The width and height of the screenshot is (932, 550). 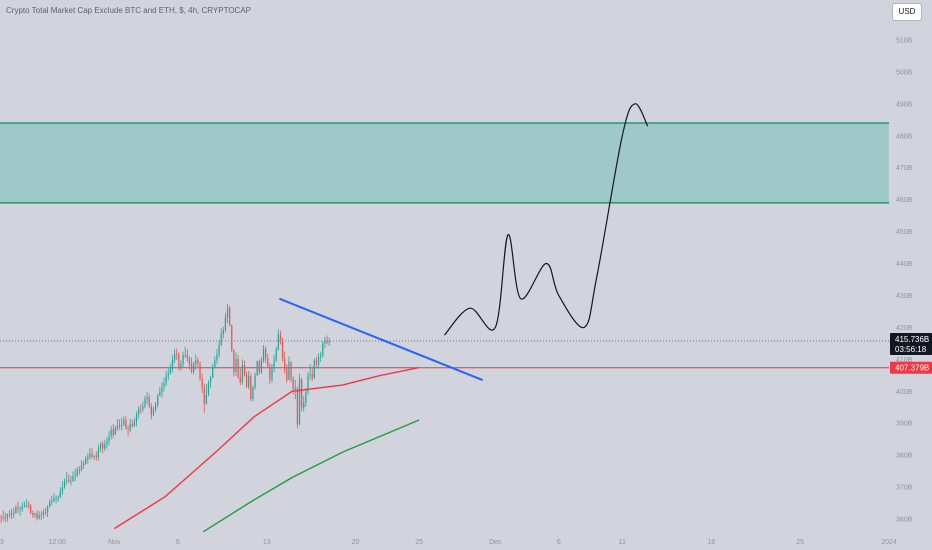 What do you see at coordinates (267, 542) in the screenshot?
I see `x-tick-label: 13` at bounding box center [267, 542].